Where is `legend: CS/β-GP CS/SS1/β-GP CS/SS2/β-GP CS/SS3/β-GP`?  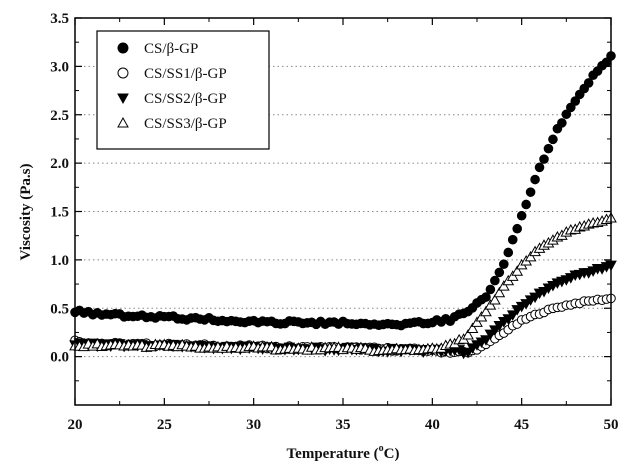
legend: CS/β-GP CS/SS1/β-GP CS/SS2/β-GP CS/SS3/β-GP is located at coordinates (183, 90).